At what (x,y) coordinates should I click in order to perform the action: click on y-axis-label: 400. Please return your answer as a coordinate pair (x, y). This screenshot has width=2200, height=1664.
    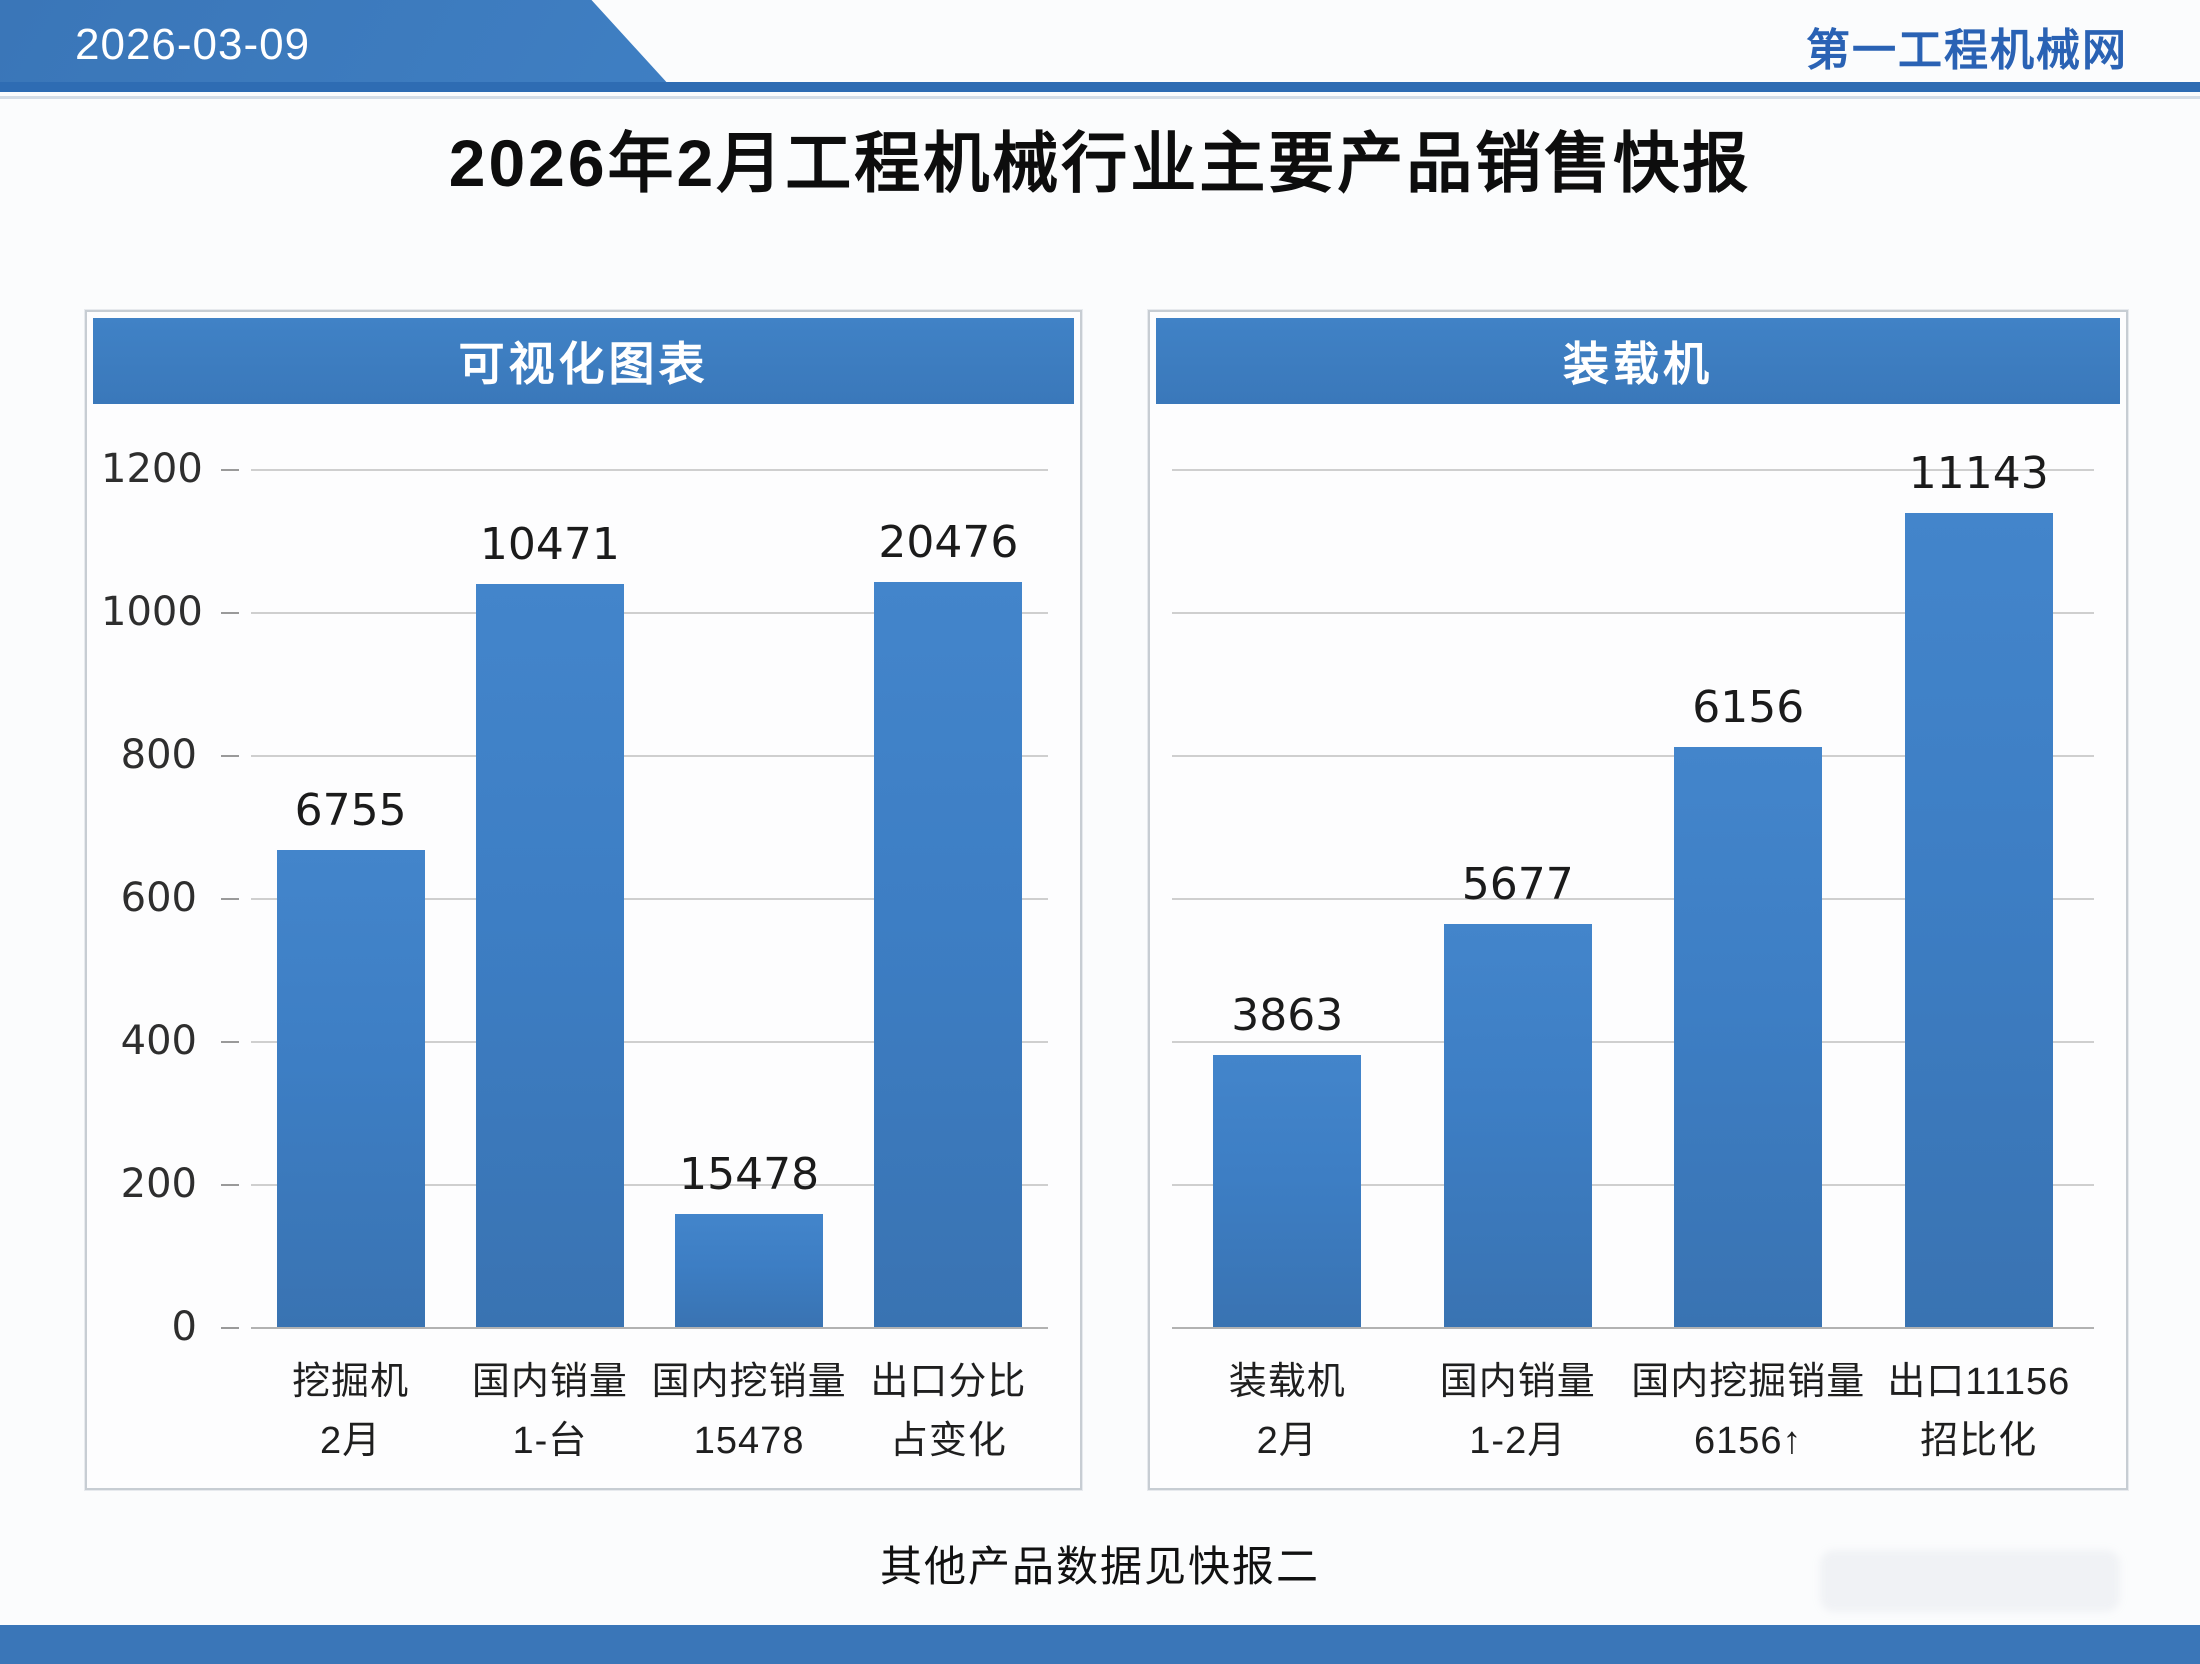
    Looking at the image, I should click on (158, 1041).